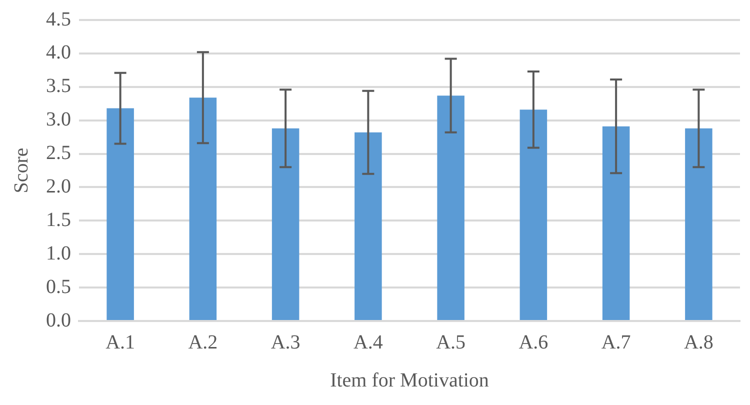 The height and width of the screenshot is (405, 750). I want to click on y-tick-label: 2.5, so click(58, 153).